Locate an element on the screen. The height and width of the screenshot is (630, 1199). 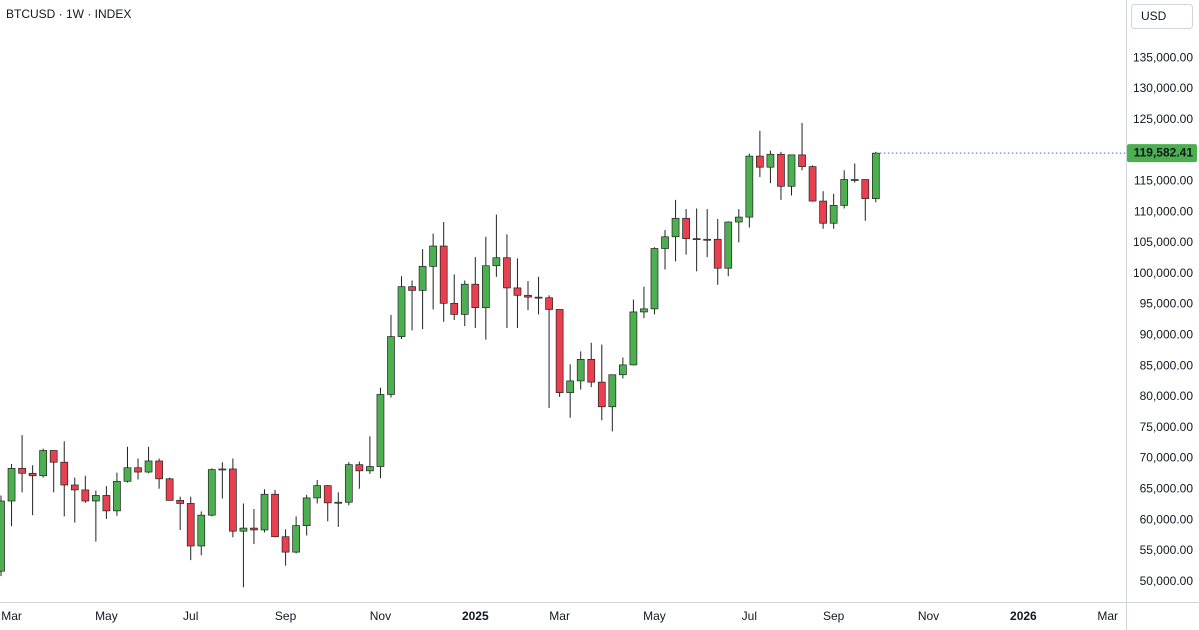
y-tick-label: 135,000.00 is located at coordinates (1163, 57).